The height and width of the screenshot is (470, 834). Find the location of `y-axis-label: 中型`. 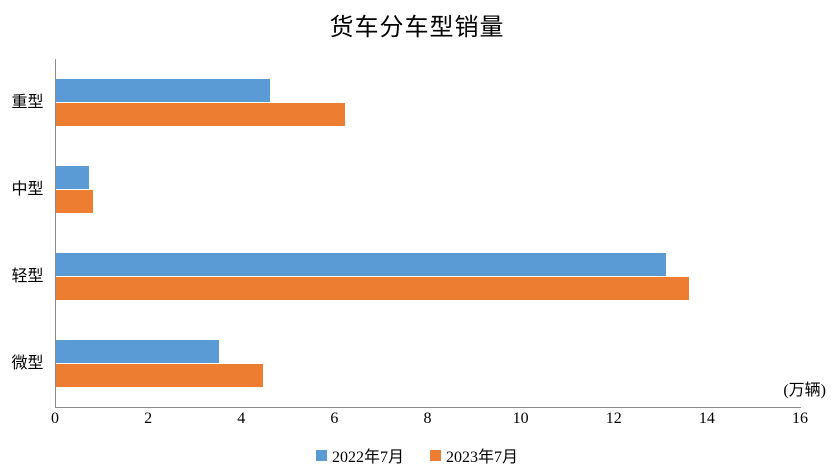

y-axis-label: 中型 is located at coordinates (27, 189).